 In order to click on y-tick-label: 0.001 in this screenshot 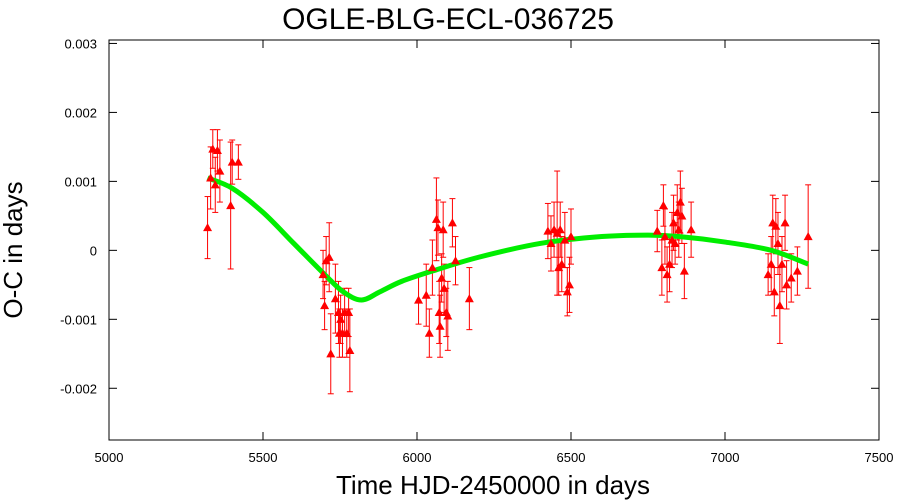, I will do `click(80, 181)`.